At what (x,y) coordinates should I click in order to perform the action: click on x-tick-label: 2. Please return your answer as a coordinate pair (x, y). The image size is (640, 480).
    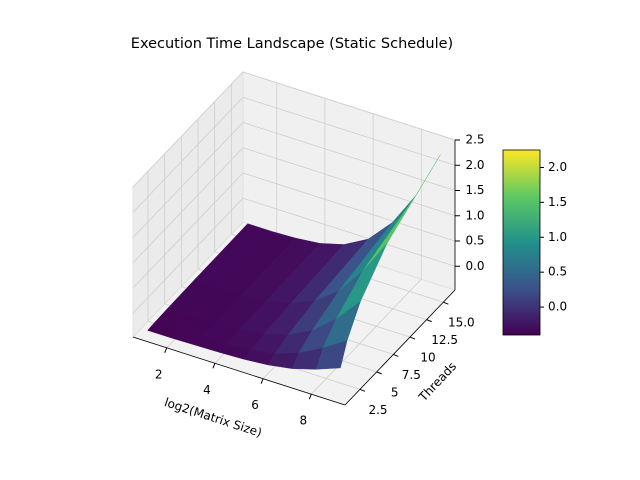
    Looking at the image, I should click on (159, 374).